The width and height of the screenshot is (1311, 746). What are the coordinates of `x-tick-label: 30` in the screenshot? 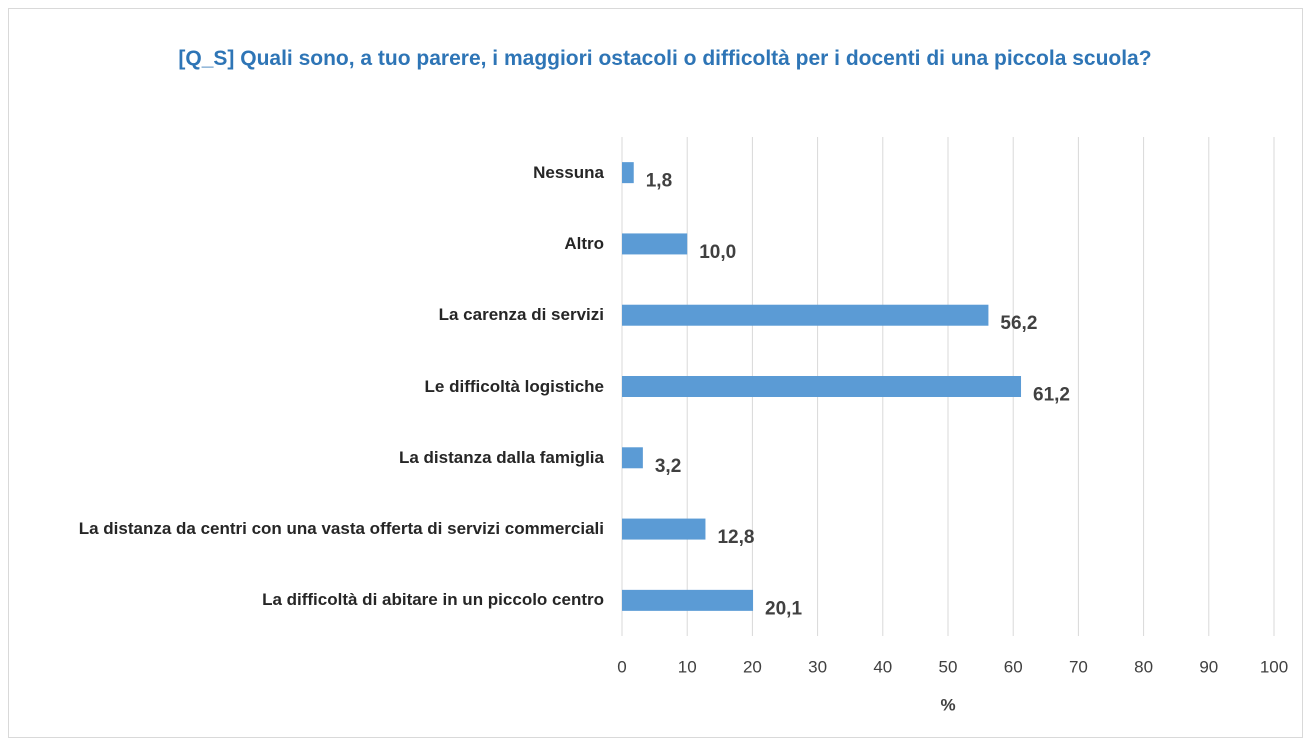 It's located at (817, 666).